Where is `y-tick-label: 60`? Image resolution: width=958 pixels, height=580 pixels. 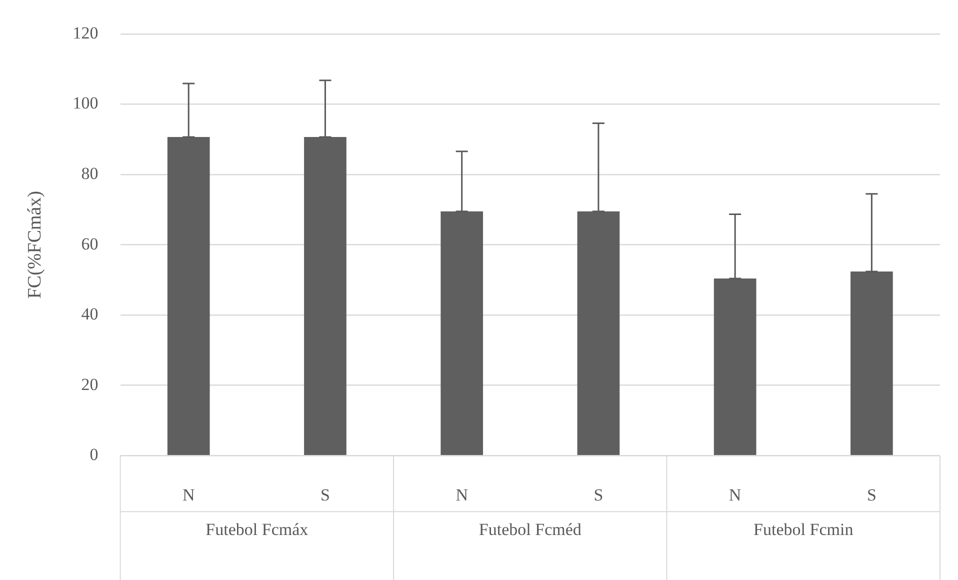
y-tick-label: 60 is located at coordinates (89, 244).